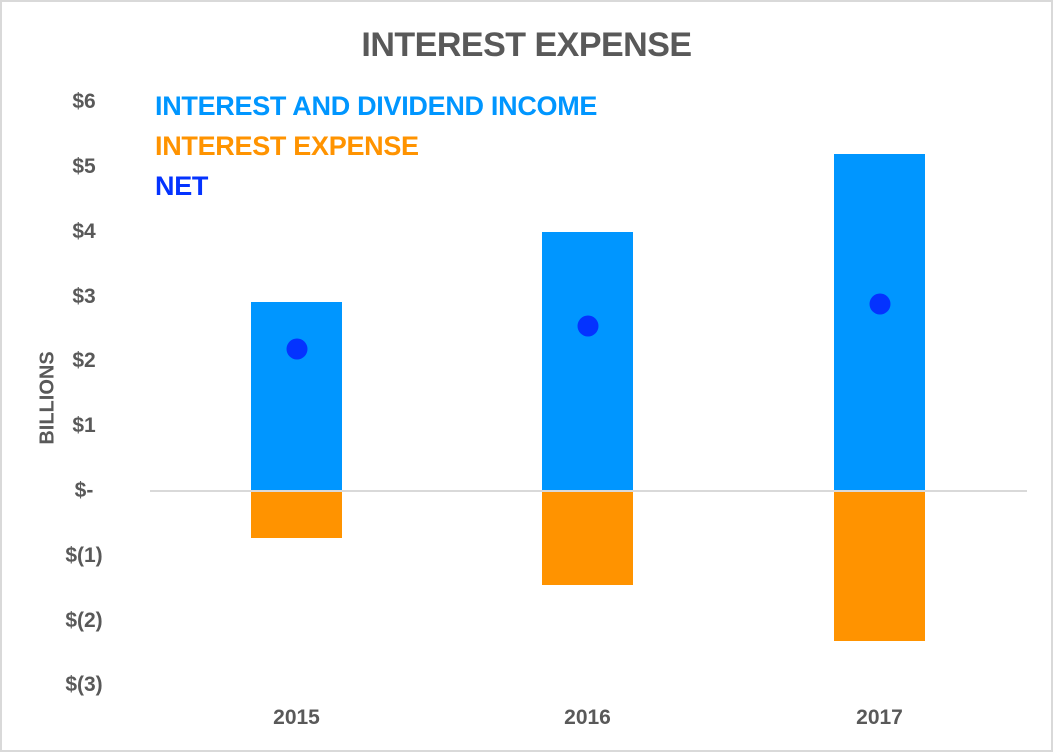  I want to click on x-tick-label: 2015, so click(296, 717).